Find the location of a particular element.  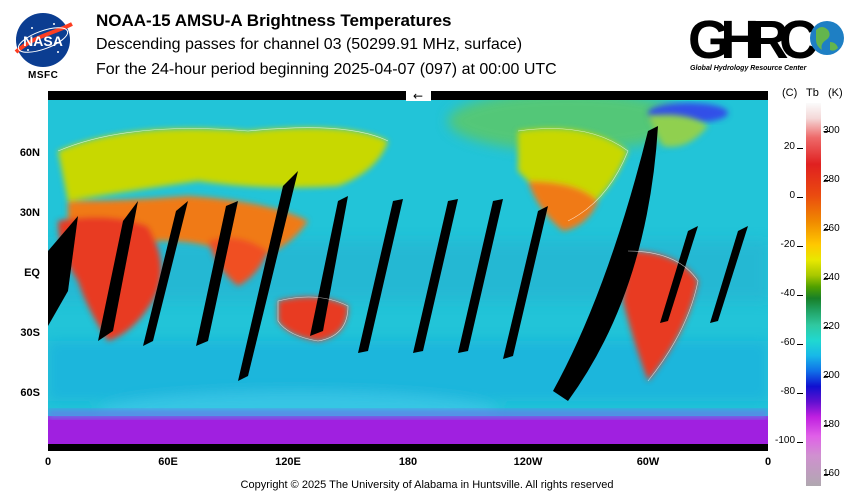

celsius-tick: -100 is located at coordinates (784, 440).